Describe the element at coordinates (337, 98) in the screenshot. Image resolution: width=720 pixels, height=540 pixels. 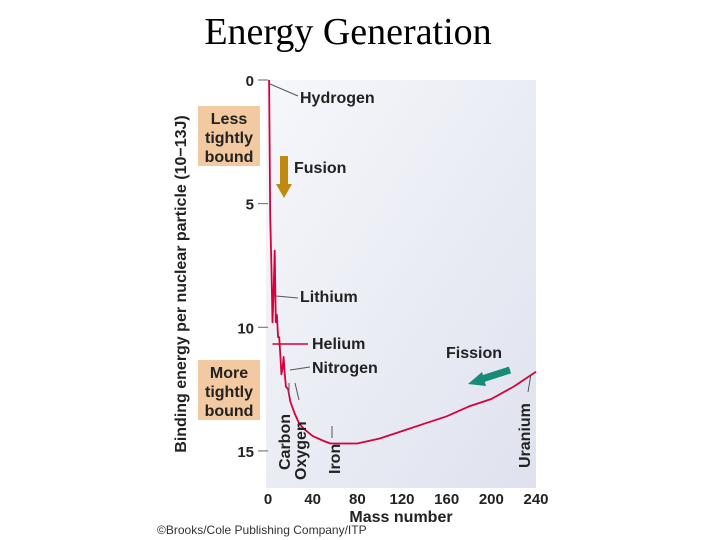
I see `hydrogen-label: Hydrogen` at that location.